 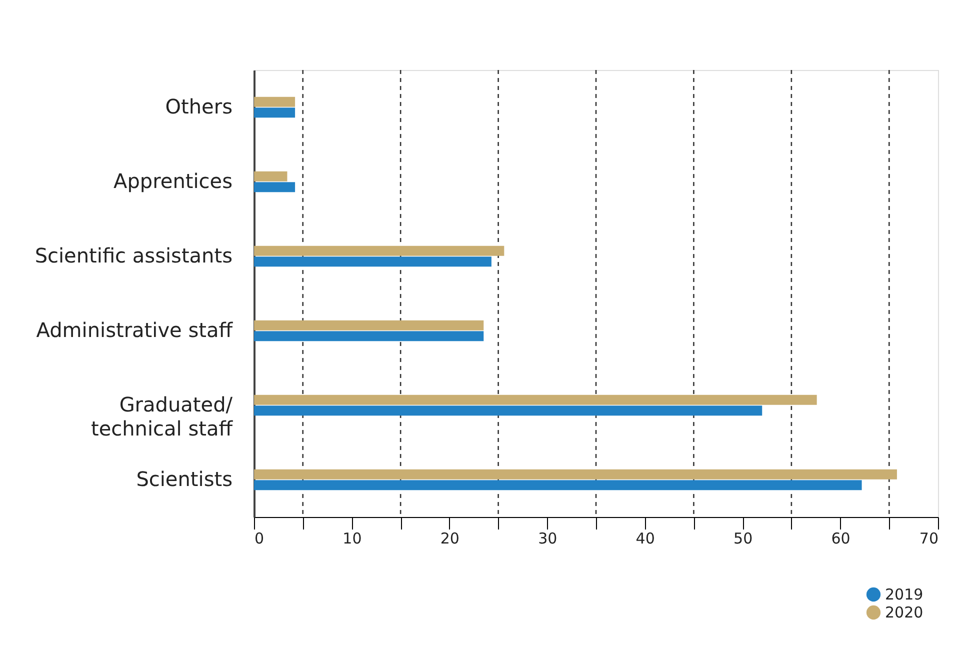 I want to click on x-tick-label: 60, so click(x=840, y=539).